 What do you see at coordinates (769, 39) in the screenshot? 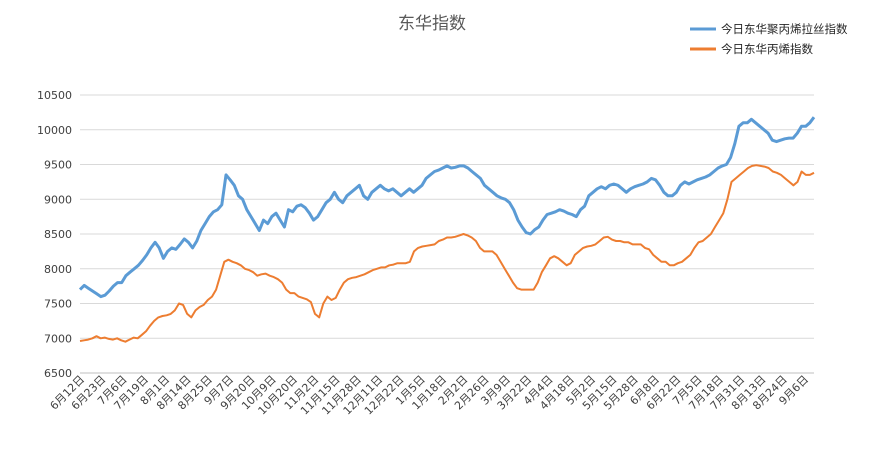
I see `legend: 今日东华聚丙烯拉丝指数 今日东华丙烯指数` at bounding box center [769, 39].